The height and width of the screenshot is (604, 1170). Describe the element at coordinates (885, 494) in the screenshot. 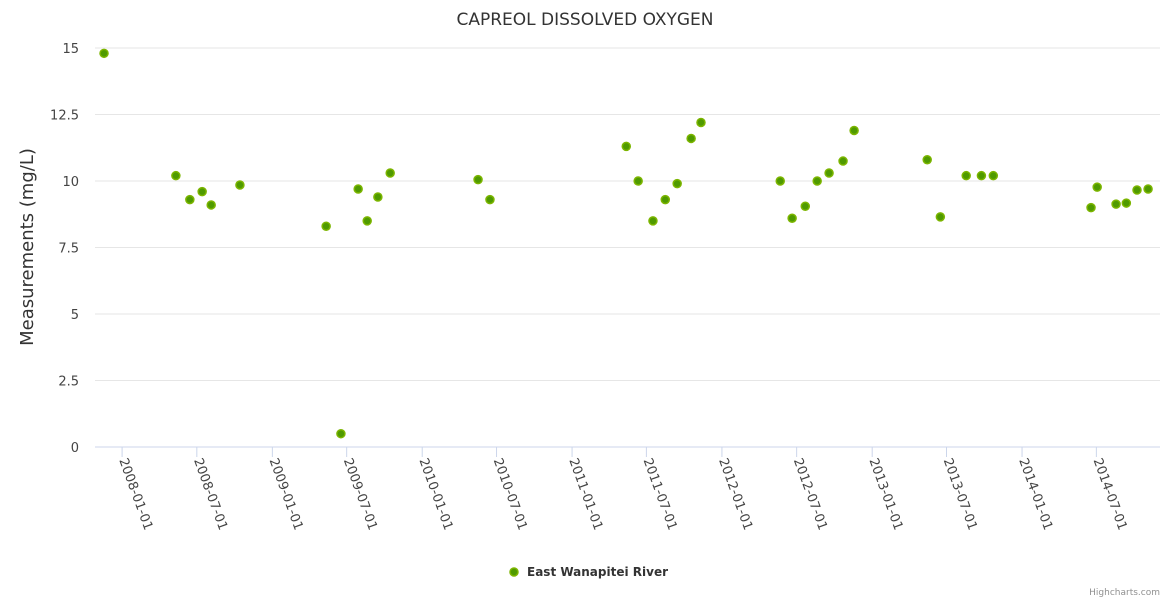

I see `x-tick-label: 2013-01-01` at that location.